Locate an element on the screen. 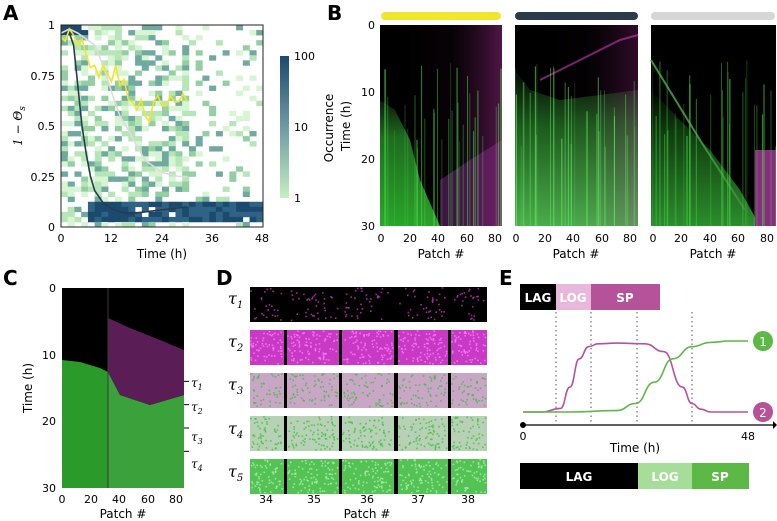  d-xtick: 35 is located at coordinates (314, 499).